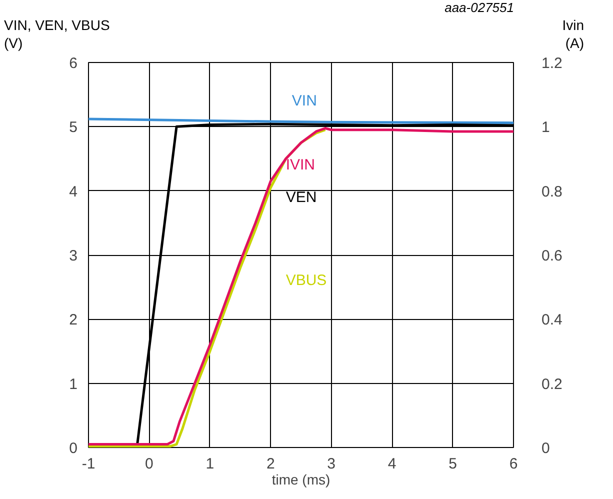 Image resolution: width=613 pixels, height=499 pixels. I want to click on x-tick-label: 1, so click(210, 464).